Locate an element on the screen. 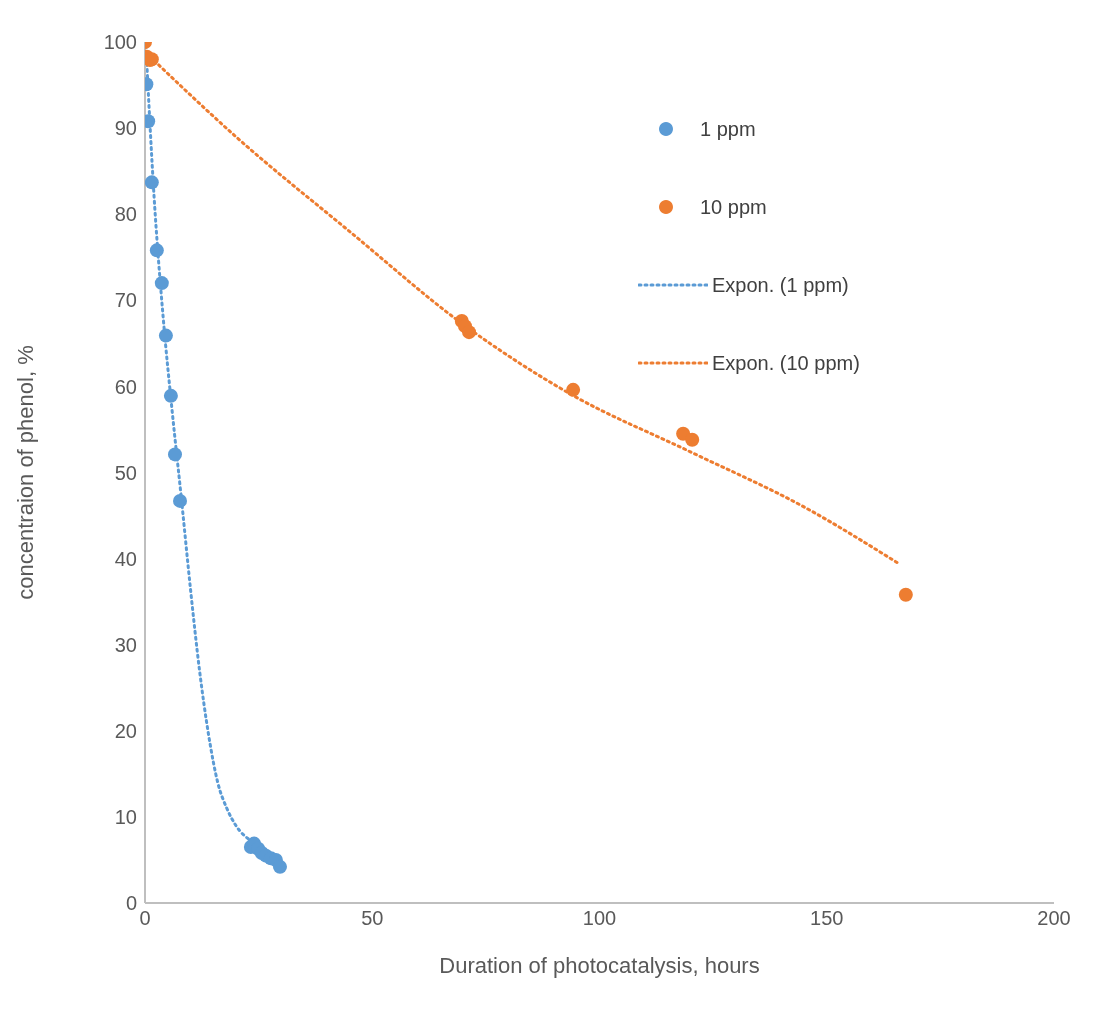  x-tick-label: 200 is located at coordinates (1054, 918).